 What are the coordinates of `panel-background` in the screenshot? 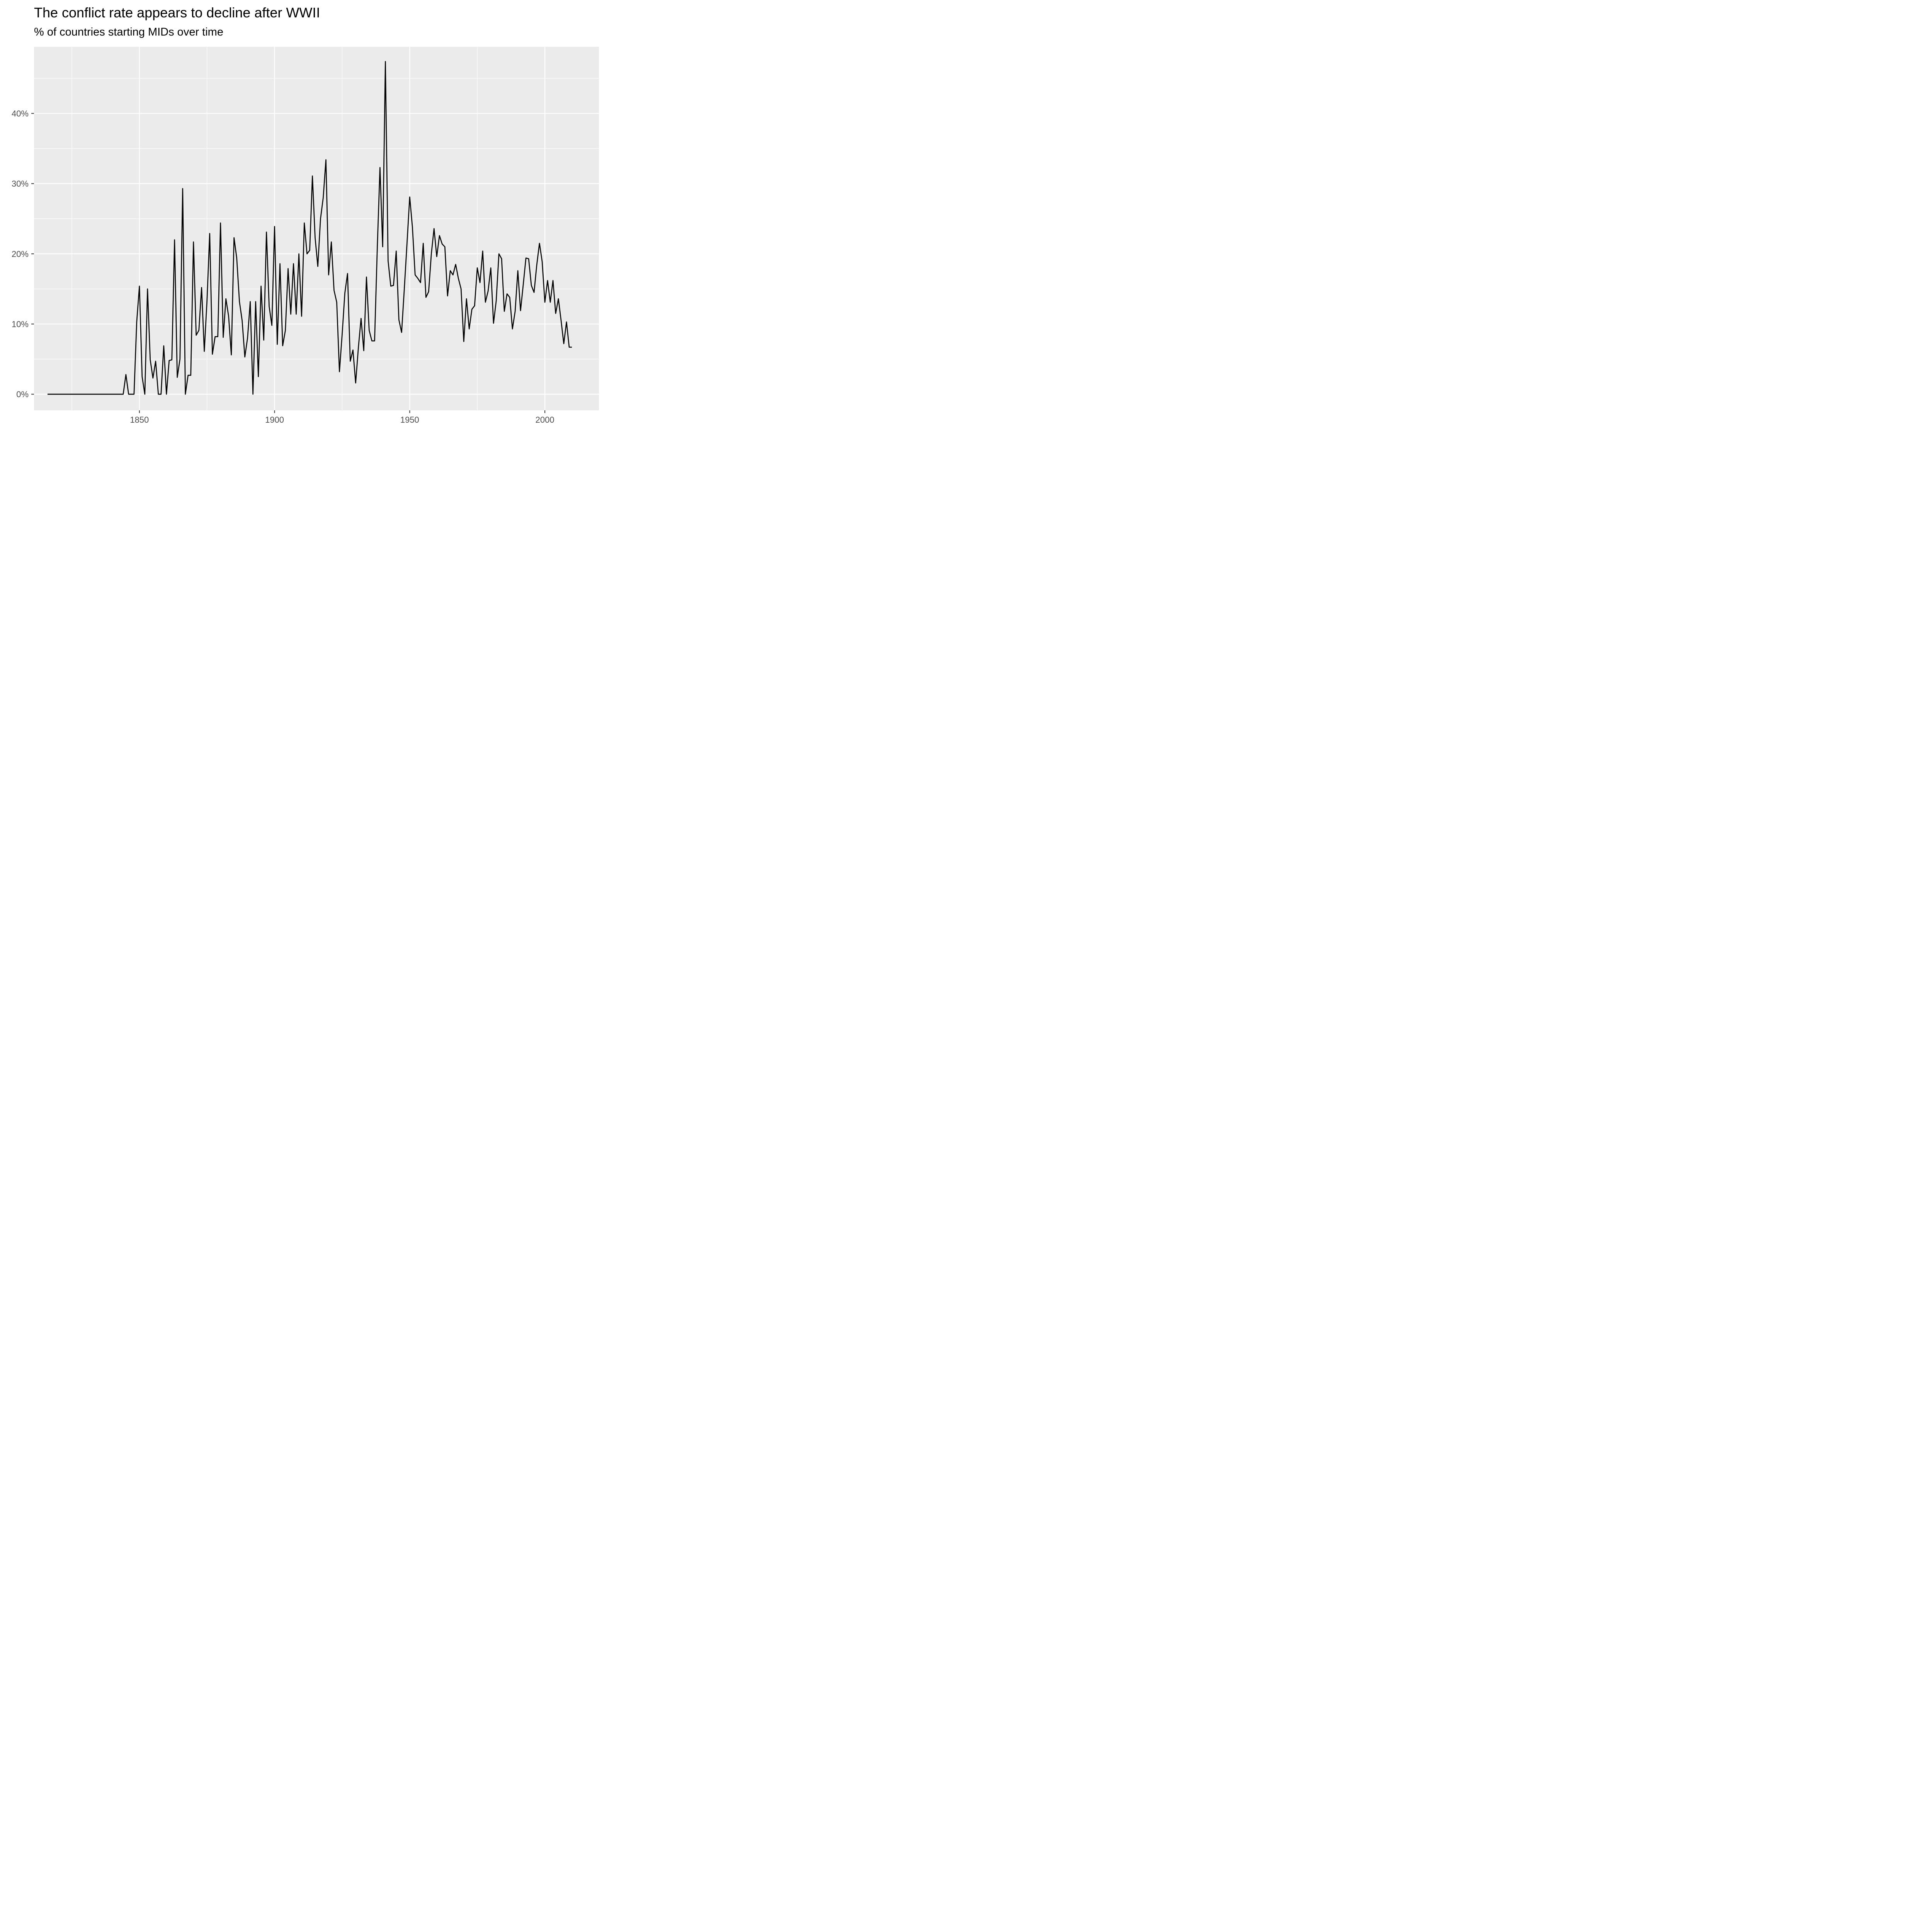 It's located at (316, 228).